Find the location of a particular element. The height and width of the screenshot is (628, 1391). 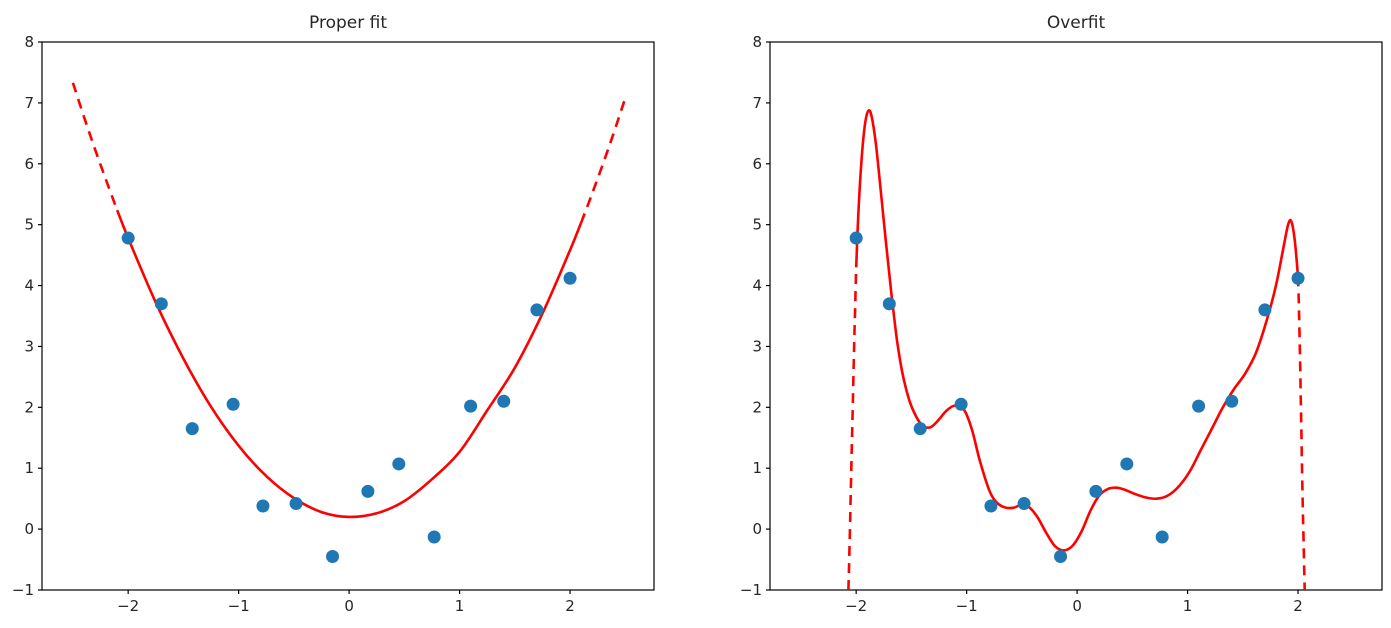

fit-curve-dashed-left is located at coordinates (95, 146).